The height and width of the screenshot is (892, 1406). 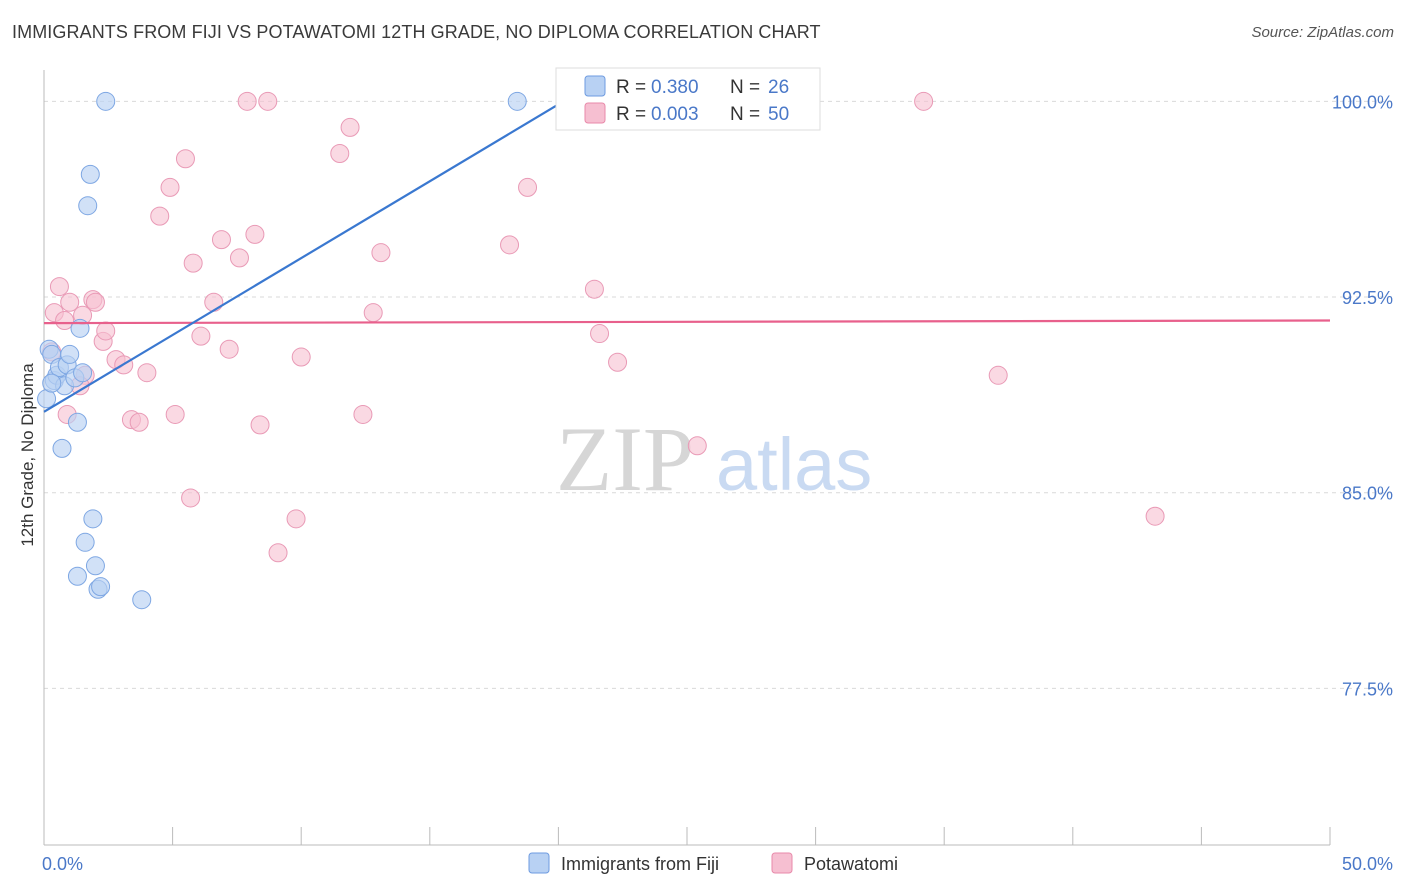 What do you see at coordinates (688, 99) in the screenshot?
I see `stats-legend: R = 0.380 N = 26 R = 0.003 N = 50` at bounding box center [688, 99].